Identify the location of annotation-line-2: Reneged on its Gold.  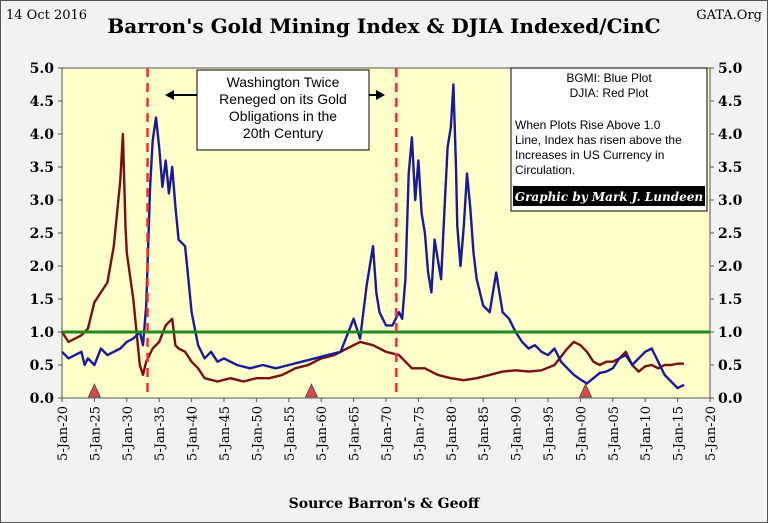
(283, 99).